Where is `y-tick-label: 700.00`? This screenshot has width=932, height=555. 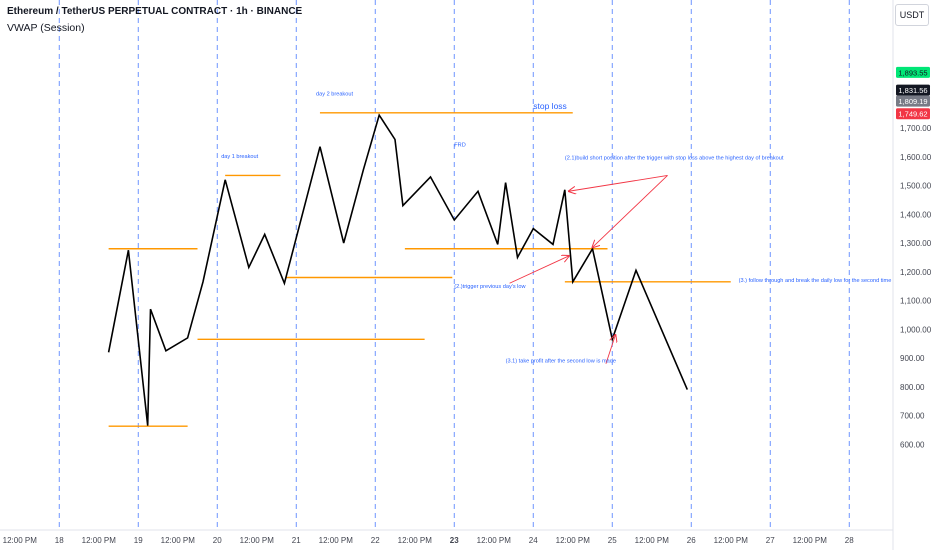
y-tick-label: 700.00 is located at coordinates (912, 416).